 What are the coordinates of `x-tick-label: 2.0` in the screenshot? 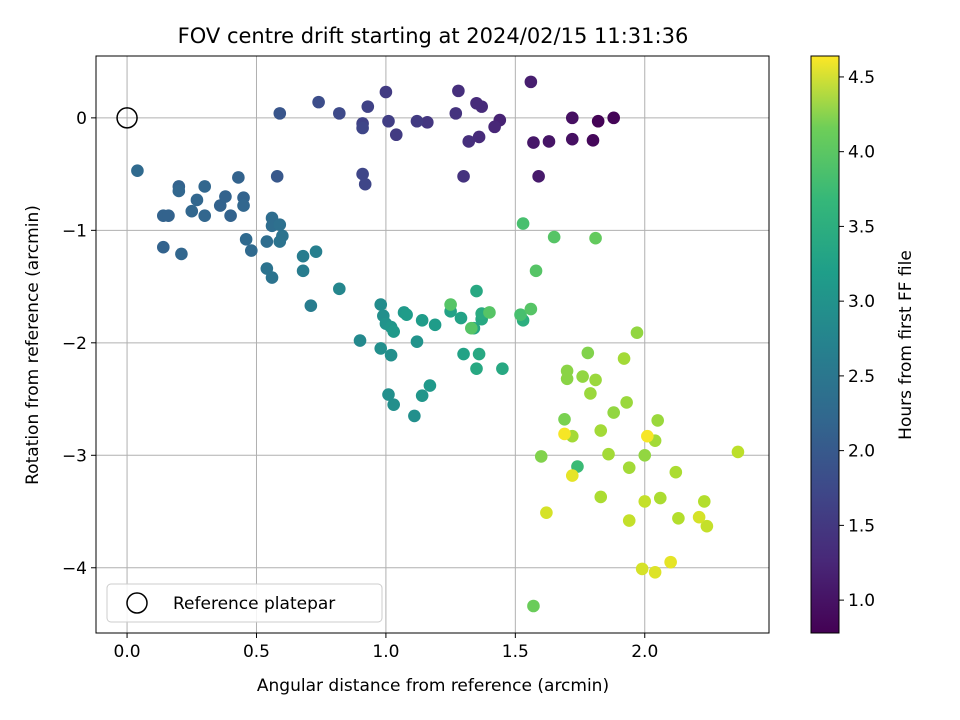 It's located at (644, 652).